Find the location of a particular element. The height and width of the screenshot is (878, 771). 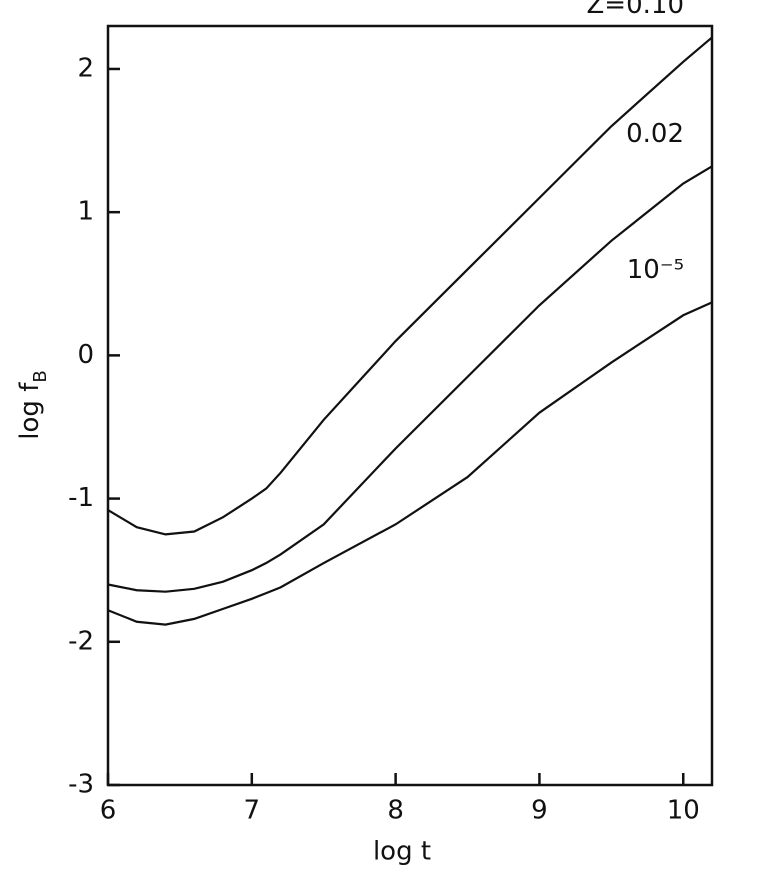

x-axis-label: log t is located at coordinates (402, 852).